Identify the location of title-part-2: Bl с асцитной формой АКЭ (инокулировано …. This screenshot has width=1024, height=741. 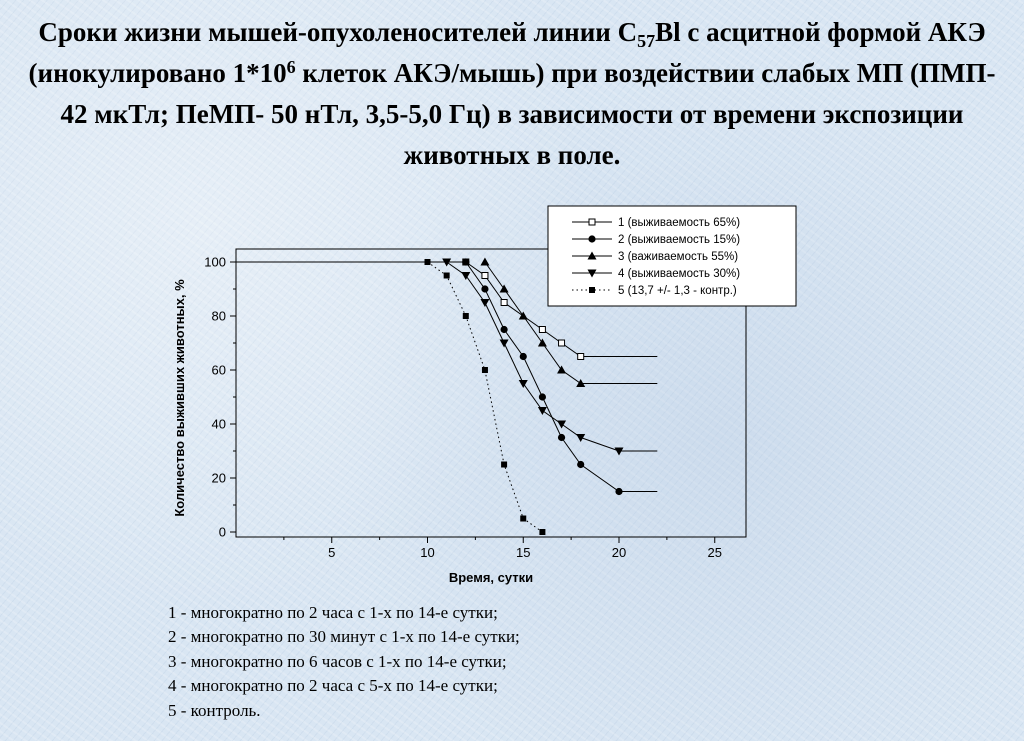
(507, 52).